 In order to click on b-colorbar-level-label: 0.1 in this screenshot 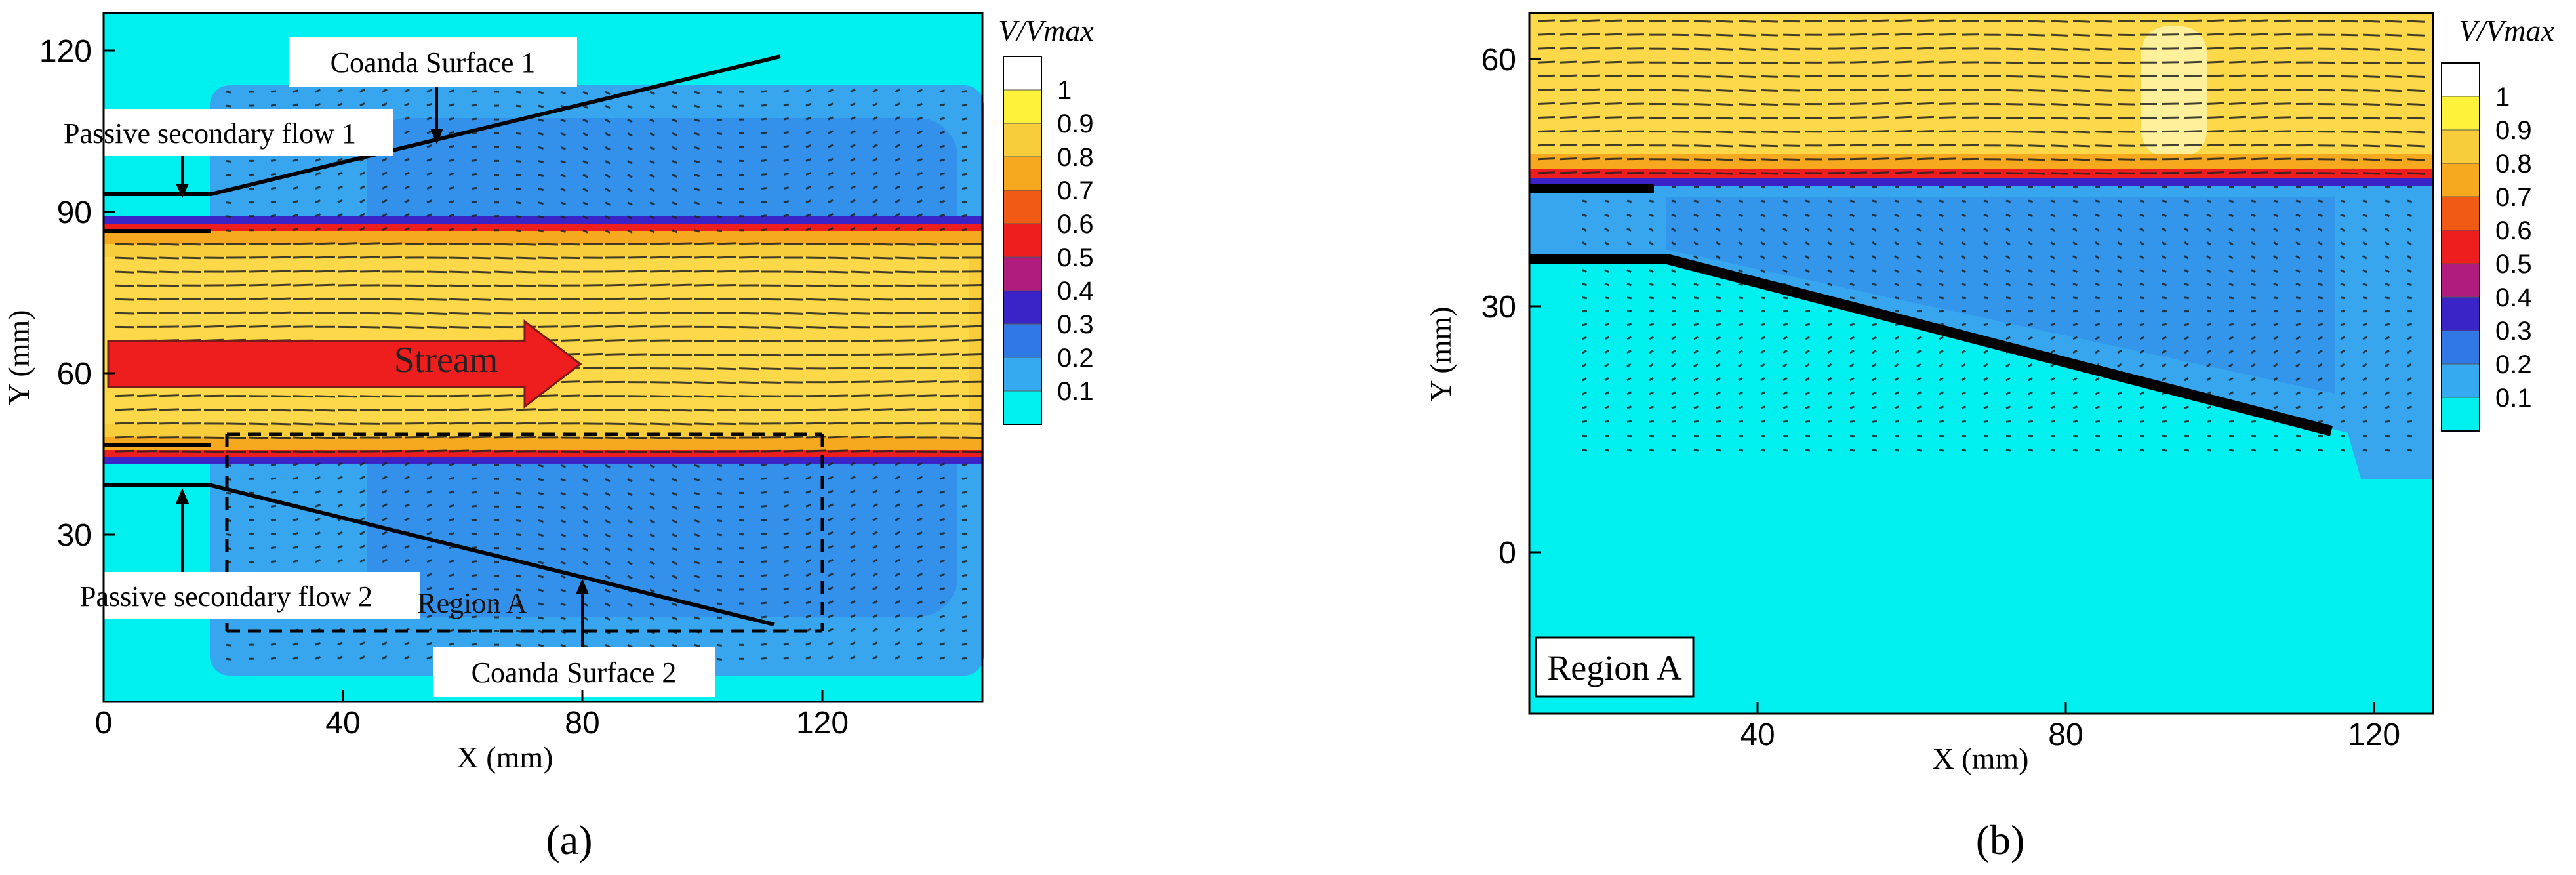, I will do `click(2513, 398)`.